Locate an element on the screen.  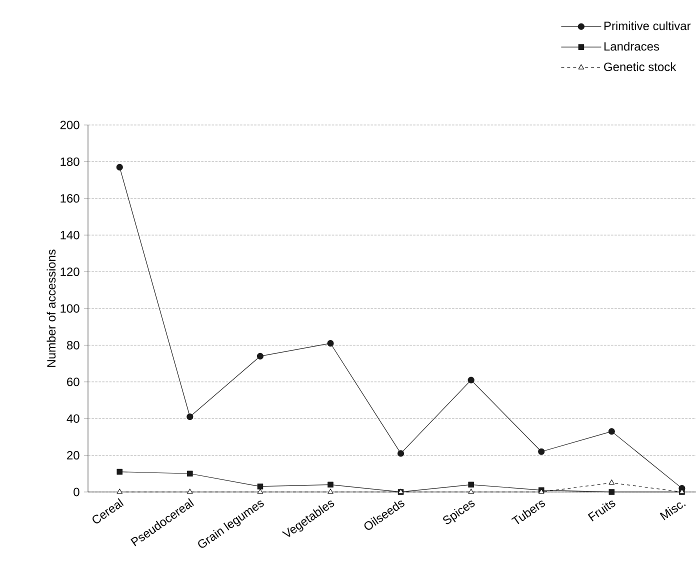
y-tick-label: 0 is located at coordinates (77, 492).